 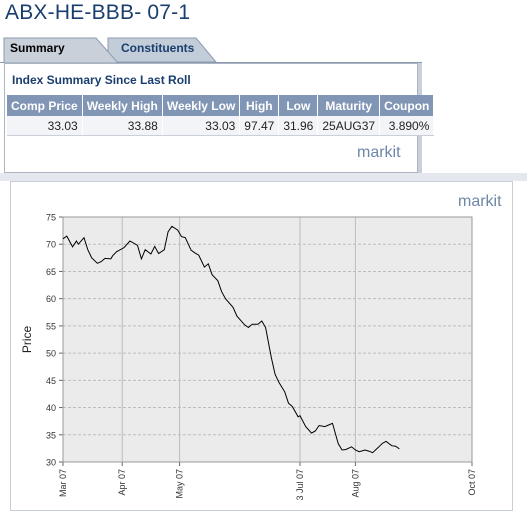 What do you see at coordinates (51, 245) in the screenshot?
I see `y-tick-label: 70` at bounding box center [51, 245].